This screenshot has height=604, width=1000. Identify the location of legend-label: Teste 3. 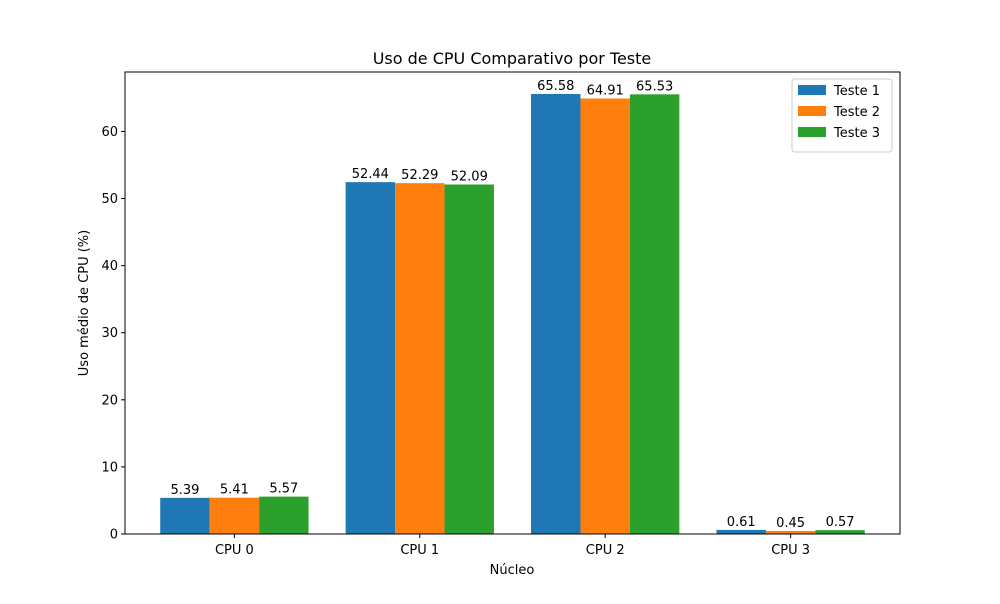
(856, 133).